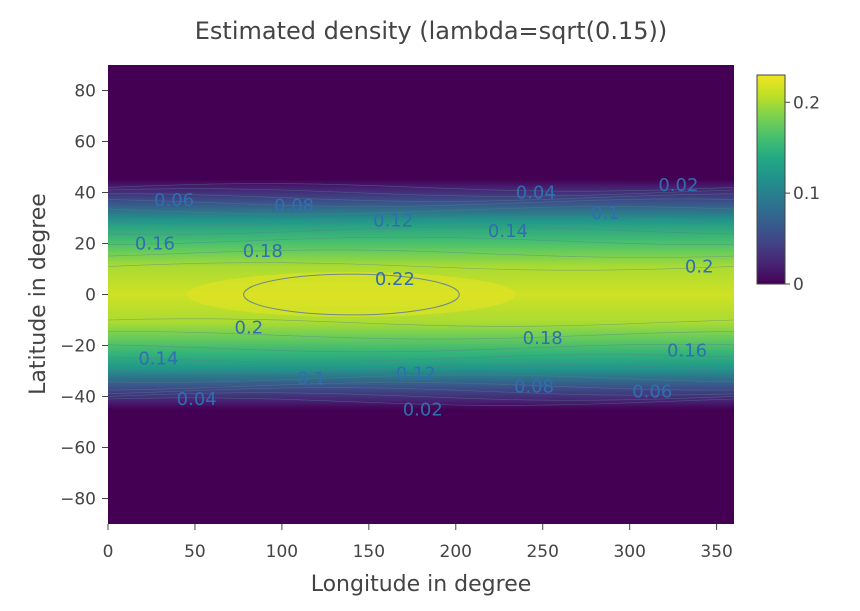 Image resolution: width=860 pixels, height=611 pixels. Describe the element at coordinates (195, 552) in the screenshot. I see `x-tick-label: 50` at that location.